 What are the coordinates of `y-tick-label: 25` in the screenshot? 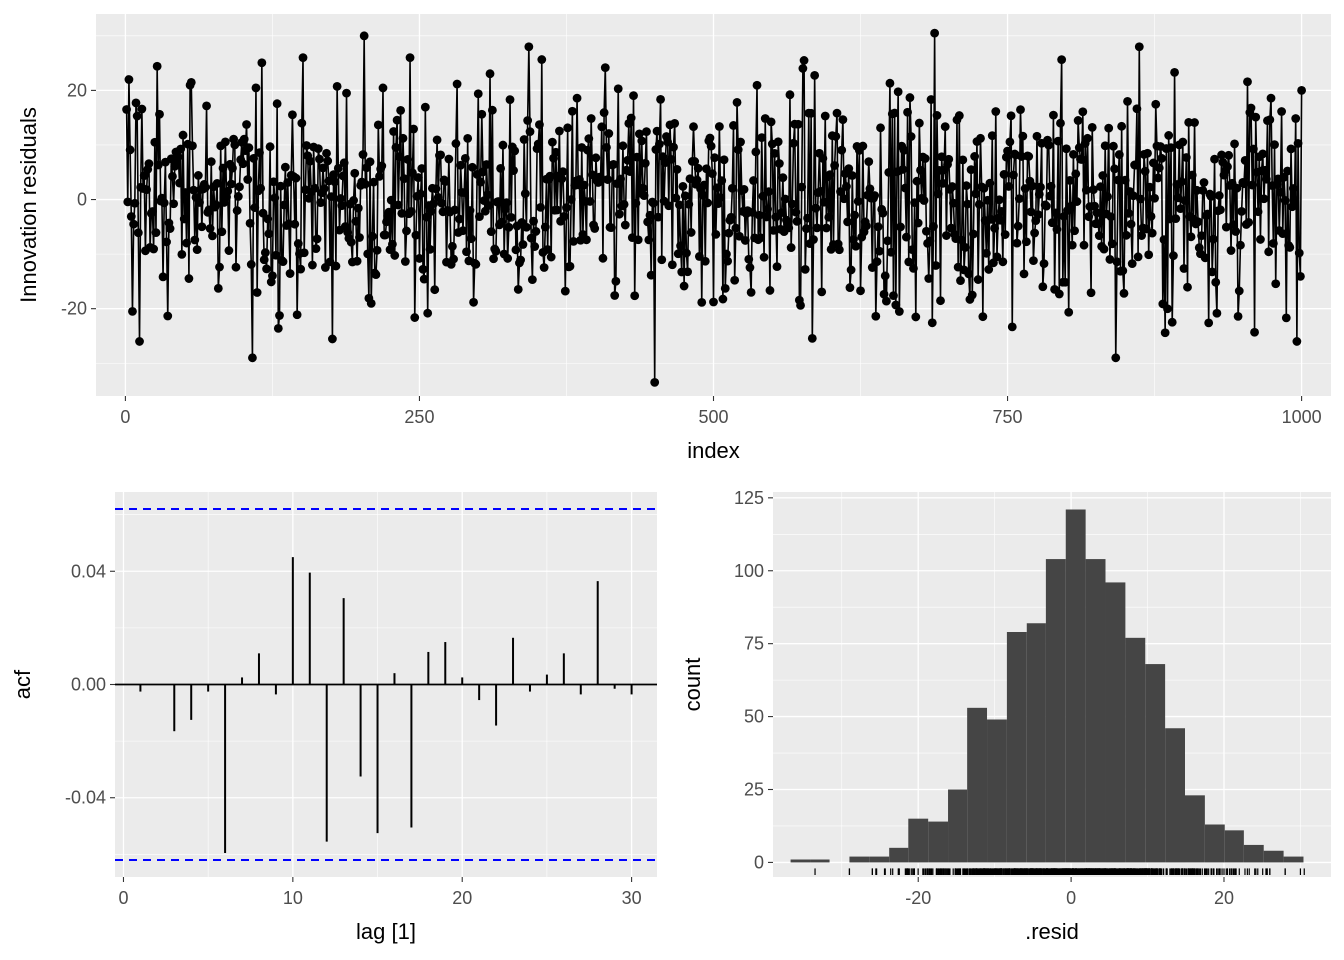 It's located at (754, 790).